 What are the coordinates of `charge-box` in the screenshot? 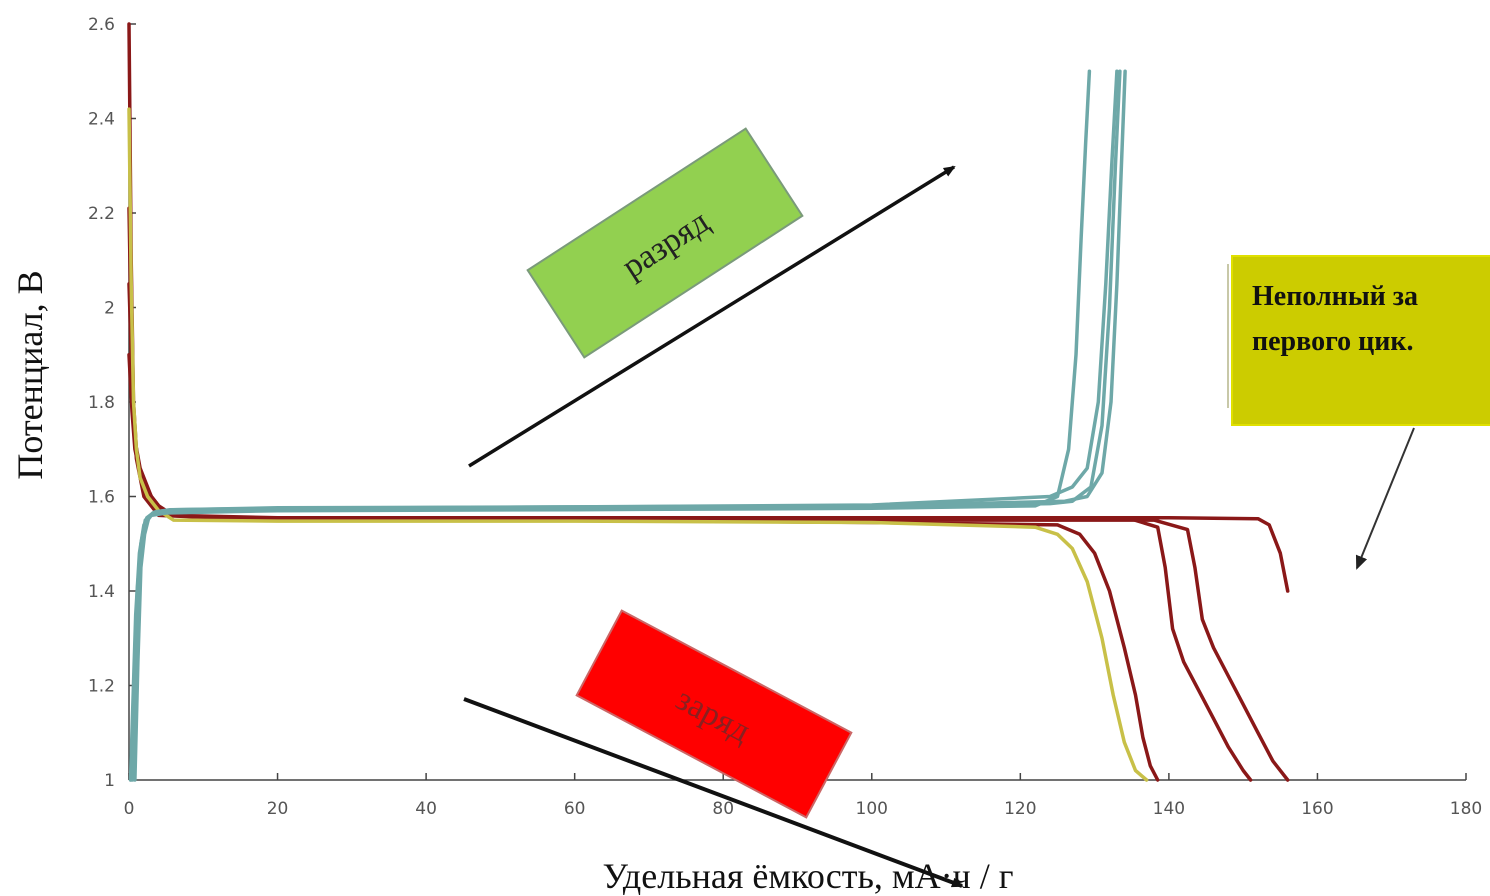 It's located at (714, 714).